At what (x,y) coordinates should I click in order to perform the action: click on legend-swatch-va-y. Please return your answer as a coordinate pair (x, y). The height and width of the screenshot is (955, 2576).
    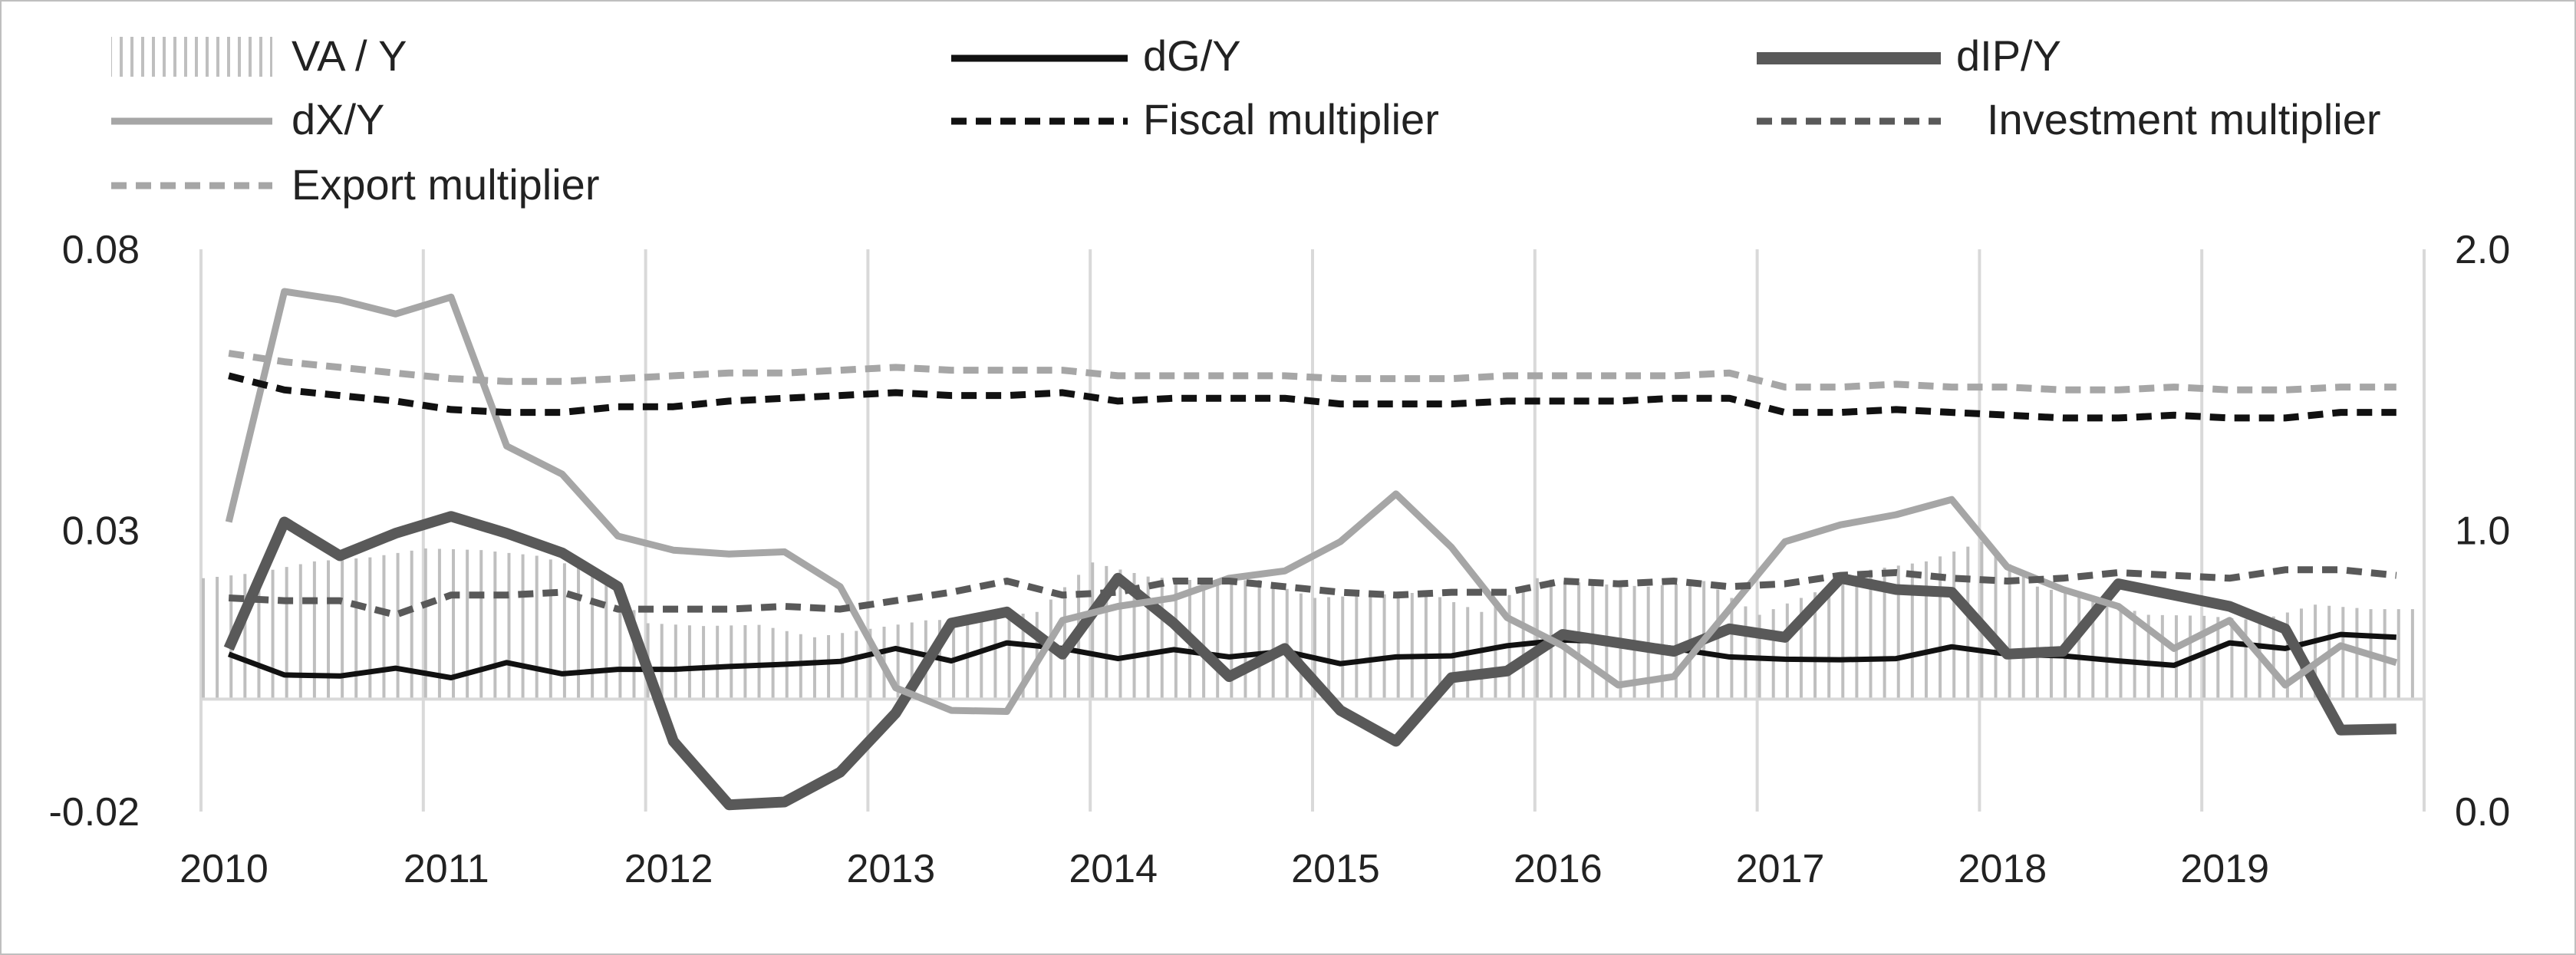
    Looking at the image, I should click on (191, 57).